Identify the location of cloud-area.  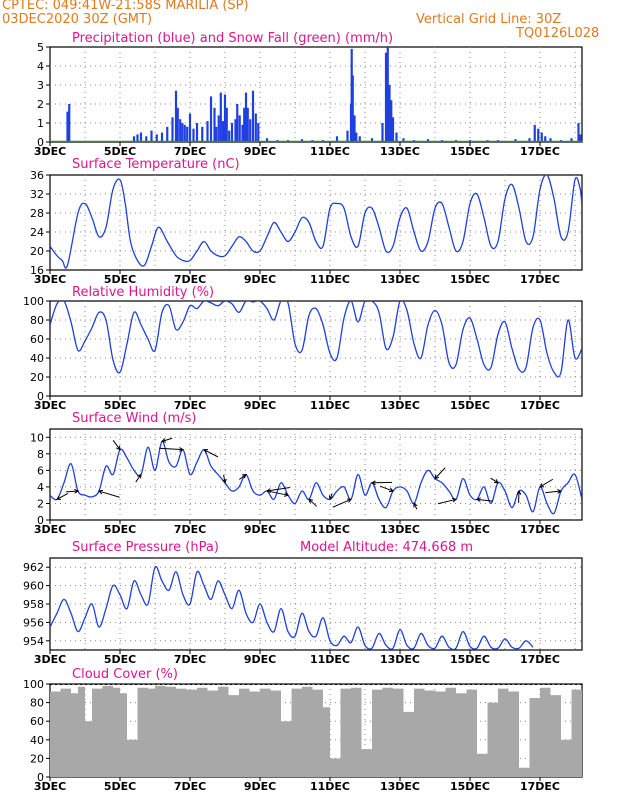
(316, 731).